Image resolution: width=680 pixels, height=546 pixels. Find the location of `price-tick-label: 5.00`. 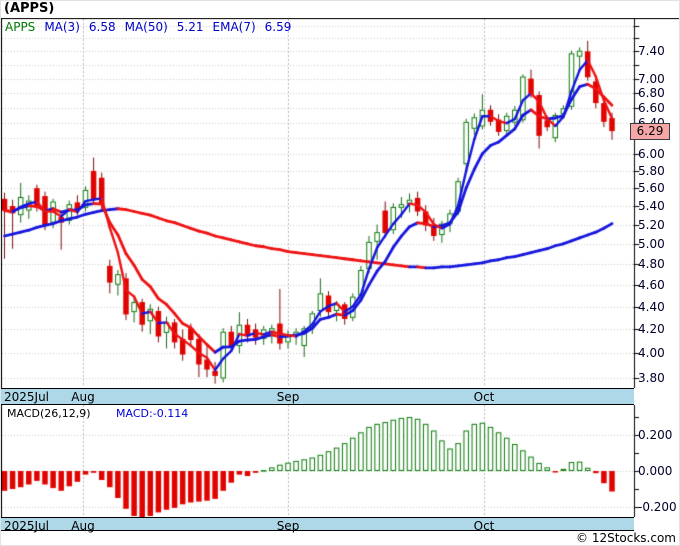

price-tick-label: 5.00 is located at coordinates (651, 243).